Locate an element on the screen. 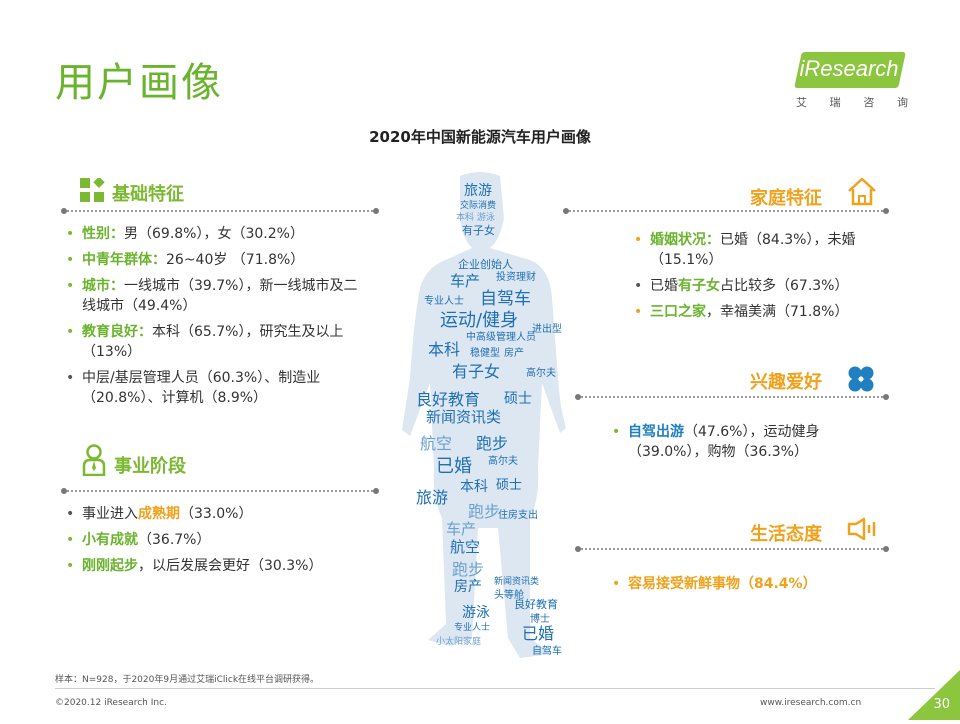  career-title: 事业阶段 is located at coordinates (150, 466).